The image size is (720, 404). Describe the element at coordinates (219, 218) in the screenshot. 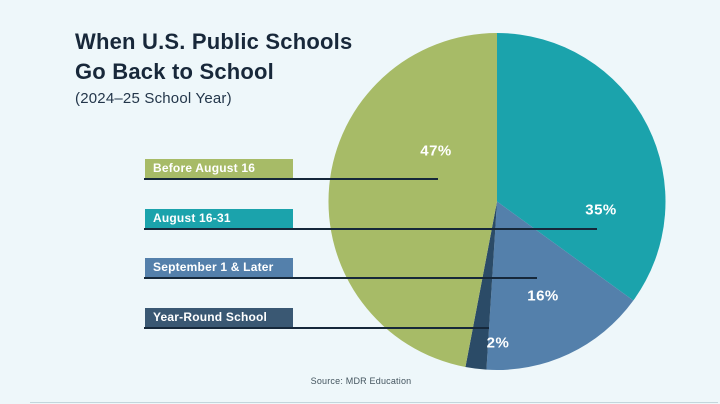

I see `legend-chip-august-16-31: August 16-31` at that location.